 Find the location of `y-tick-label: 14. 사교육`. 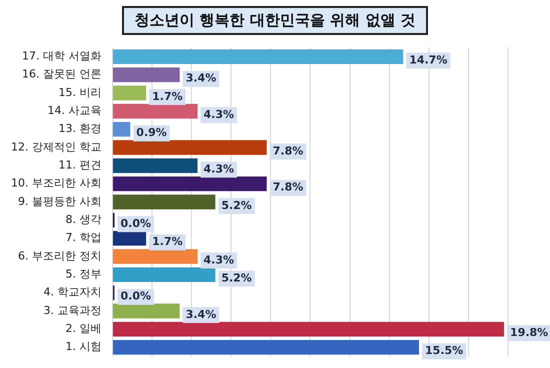

y-tick-label: 14. 사교육 is located at coordinates (74, 111).